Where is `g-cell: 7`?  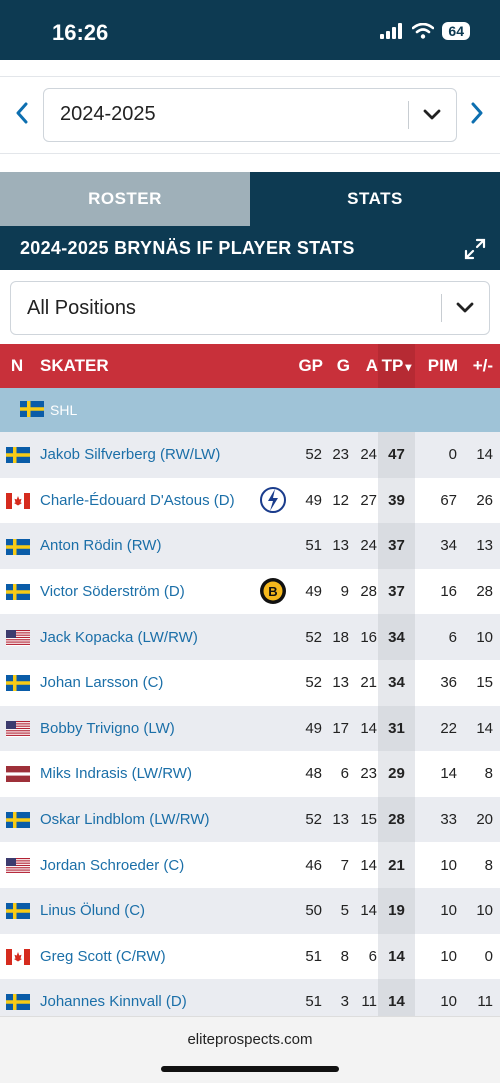 g-cell: 7 is located at coordinates (336, 865).